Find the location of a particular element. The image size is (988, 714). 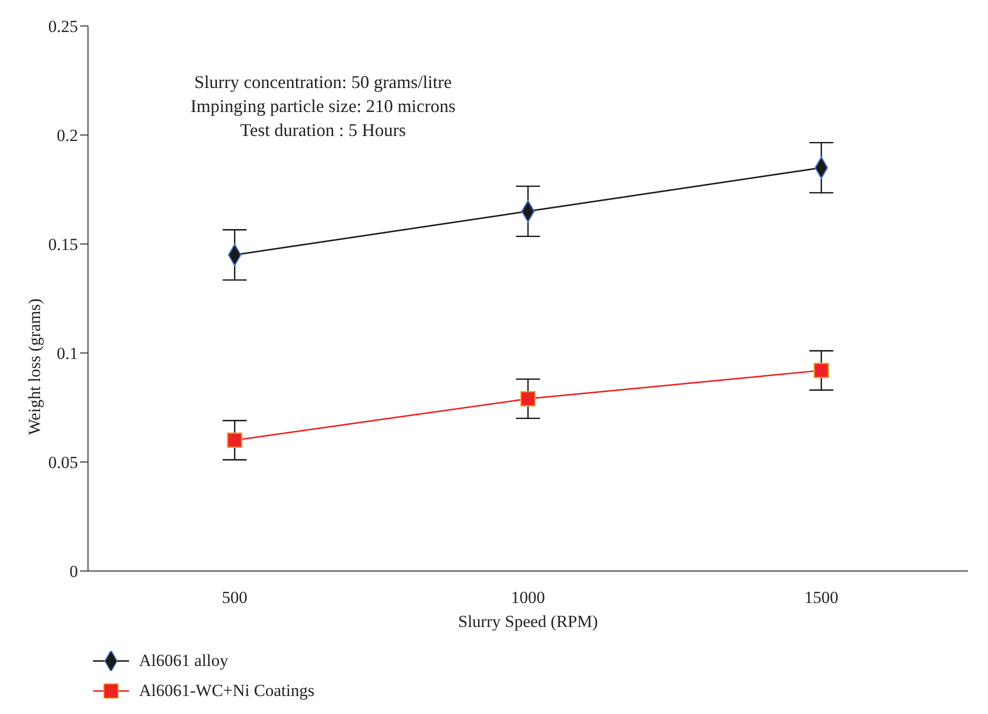

y-tick-label: 0.05 is located at coordinates (63, 462).